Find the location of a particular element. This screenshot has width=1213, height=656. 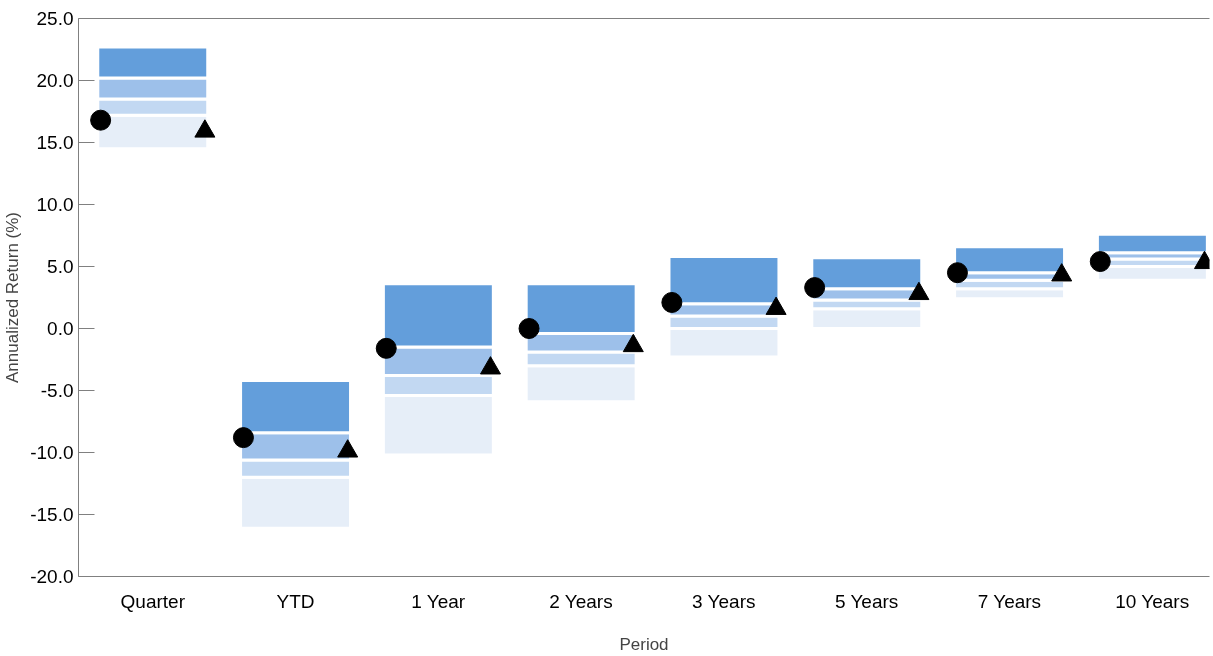

y-tick-label: -10.0 is located at coordinates (52, 452).